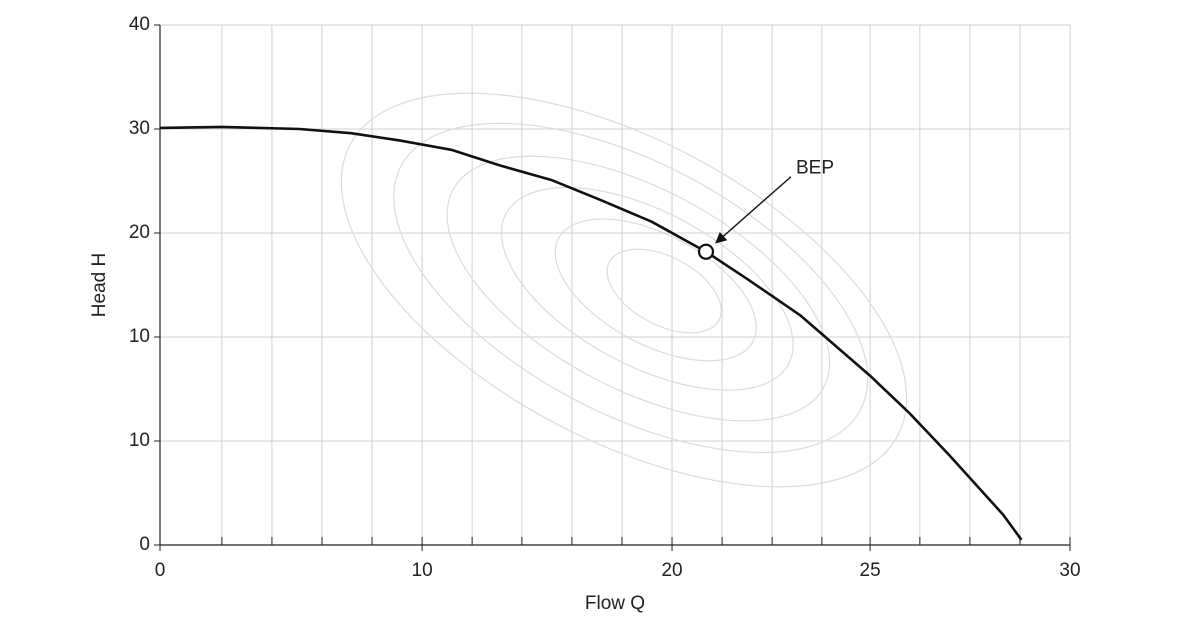 The image size is (1200, 630). I want to click on y-tick-label: 30, so click(139, 128).